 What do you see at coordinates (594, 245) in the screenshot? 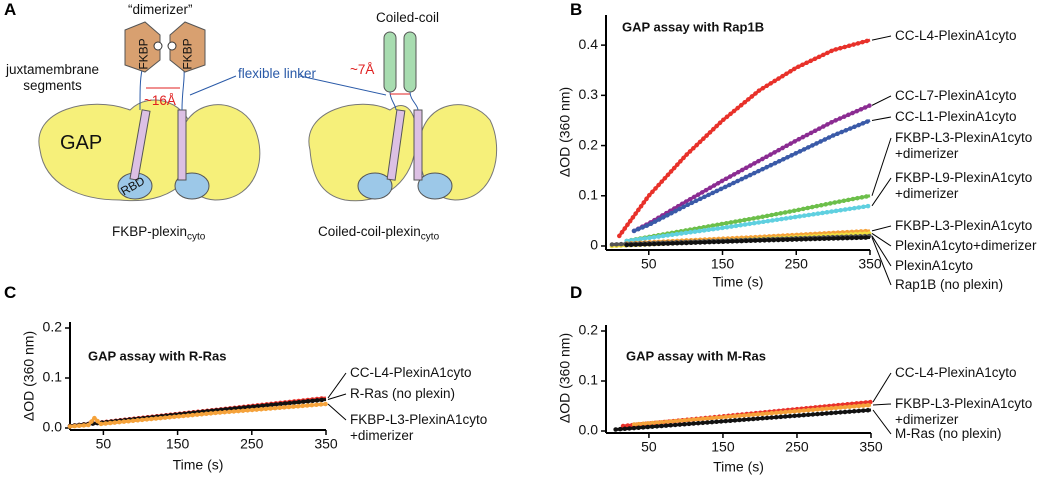
I see `y-tick-label: 0` at bounding box center [594, 245].